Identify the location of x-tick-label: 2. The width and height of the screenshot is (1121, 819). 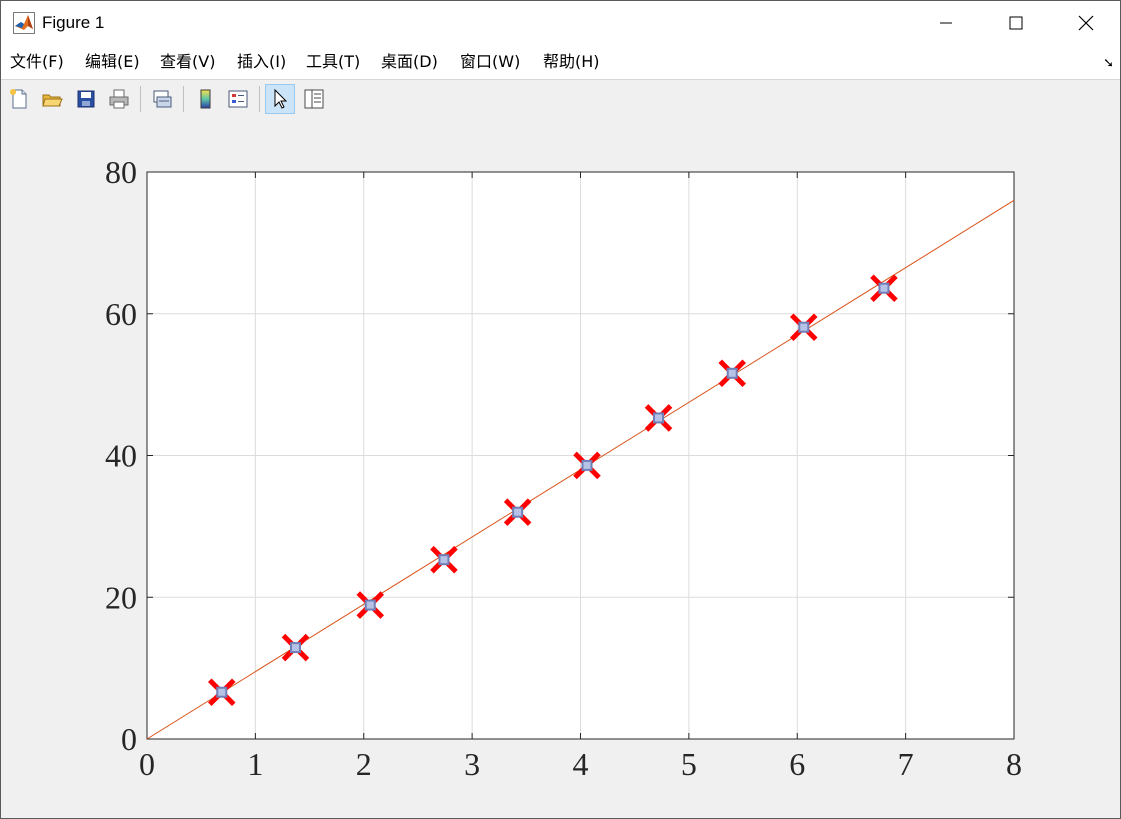
(364, 764).